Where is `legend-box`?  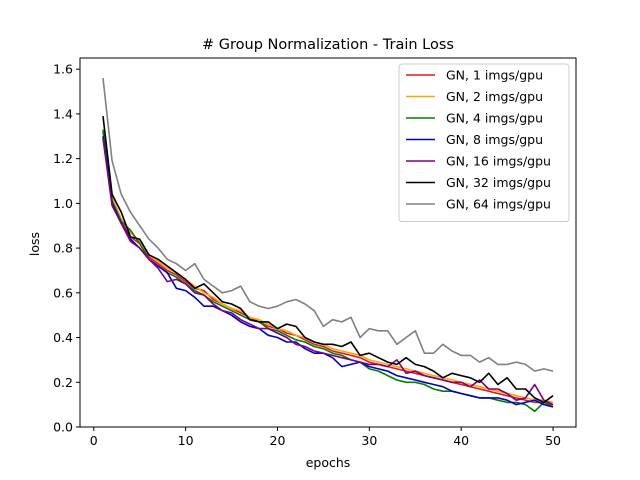 legend-box is located at coordinates (484, 142).